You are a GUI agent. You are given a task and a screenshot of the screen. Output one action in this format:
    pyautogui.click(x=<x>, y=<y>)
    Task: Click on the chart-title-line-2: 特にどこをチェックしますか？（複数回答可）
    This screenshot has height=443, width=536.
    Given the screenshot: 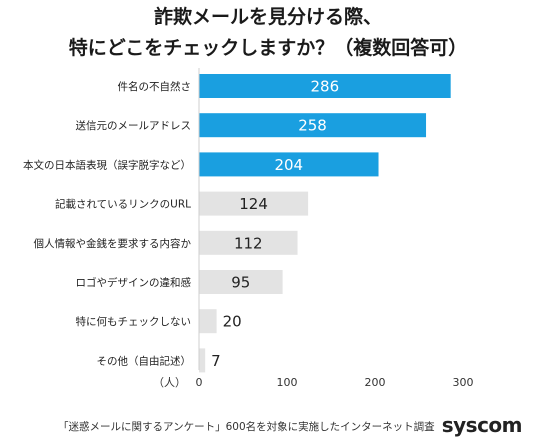 What is the action you would take?
    pyautogui.click(x=268, y=48)
    